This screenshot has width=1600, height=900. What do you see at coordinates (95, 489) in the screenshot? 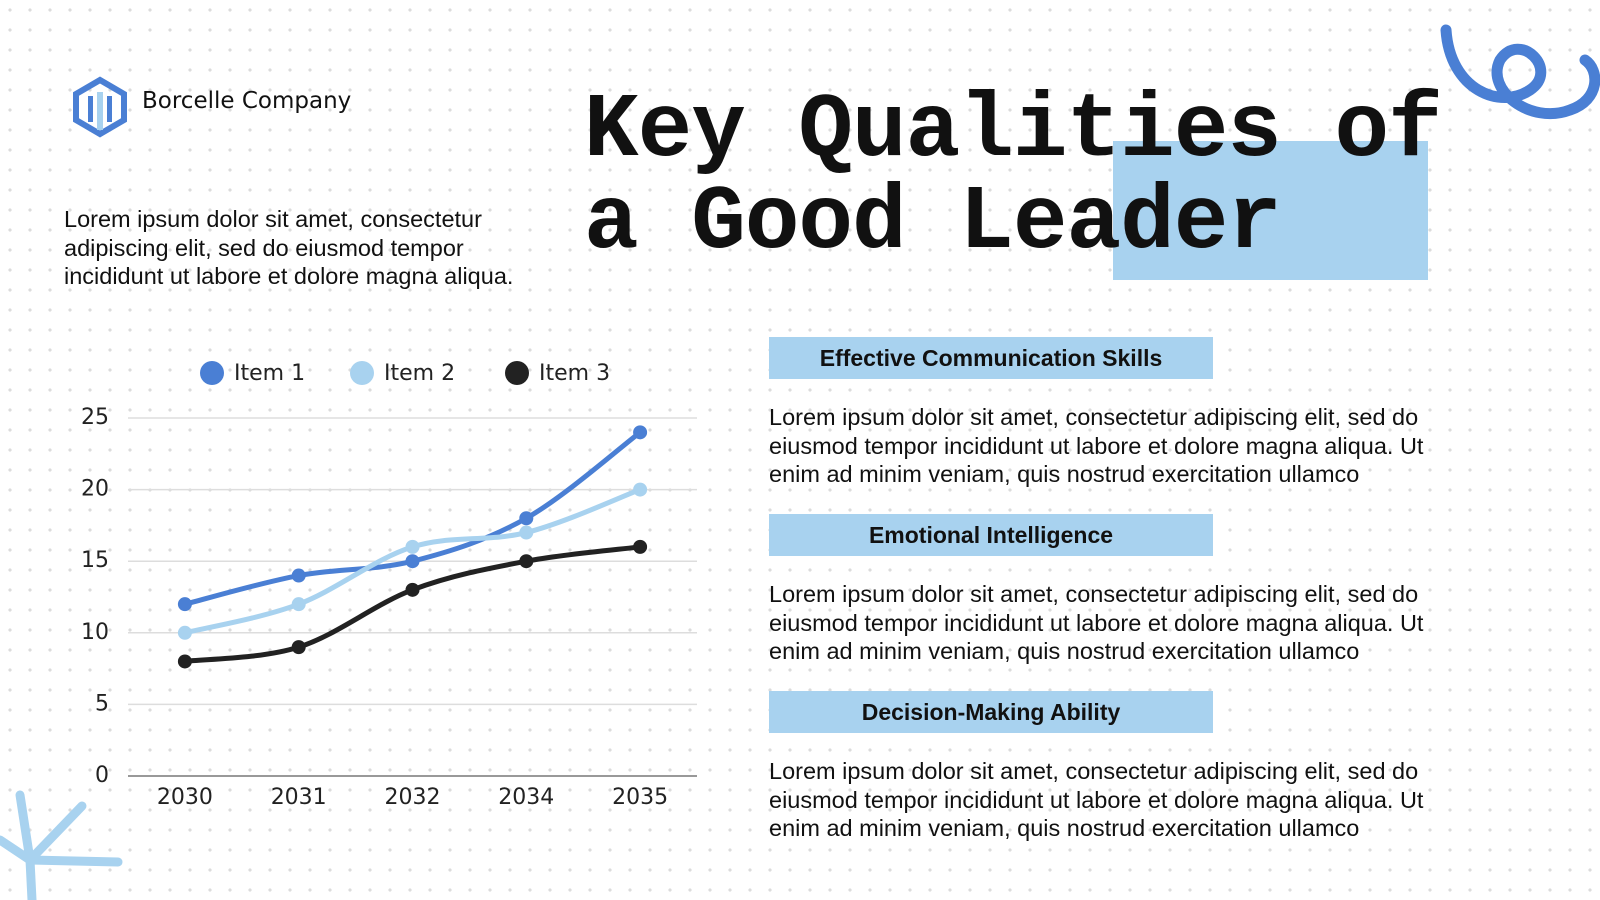
I see `y-tick-label: 20` at bounding box center [95, 489].